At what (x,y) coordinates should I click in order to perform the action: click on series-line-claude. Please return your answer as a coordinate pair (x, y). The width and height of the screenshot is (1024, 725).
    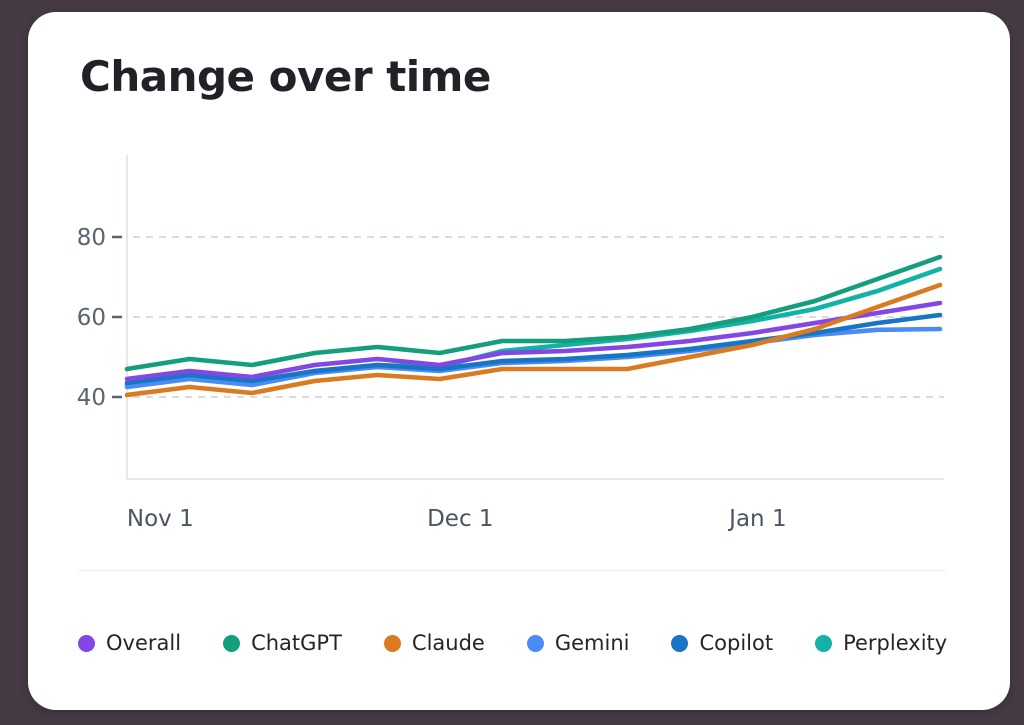
    Looking at the image, I should click on (533, 340).